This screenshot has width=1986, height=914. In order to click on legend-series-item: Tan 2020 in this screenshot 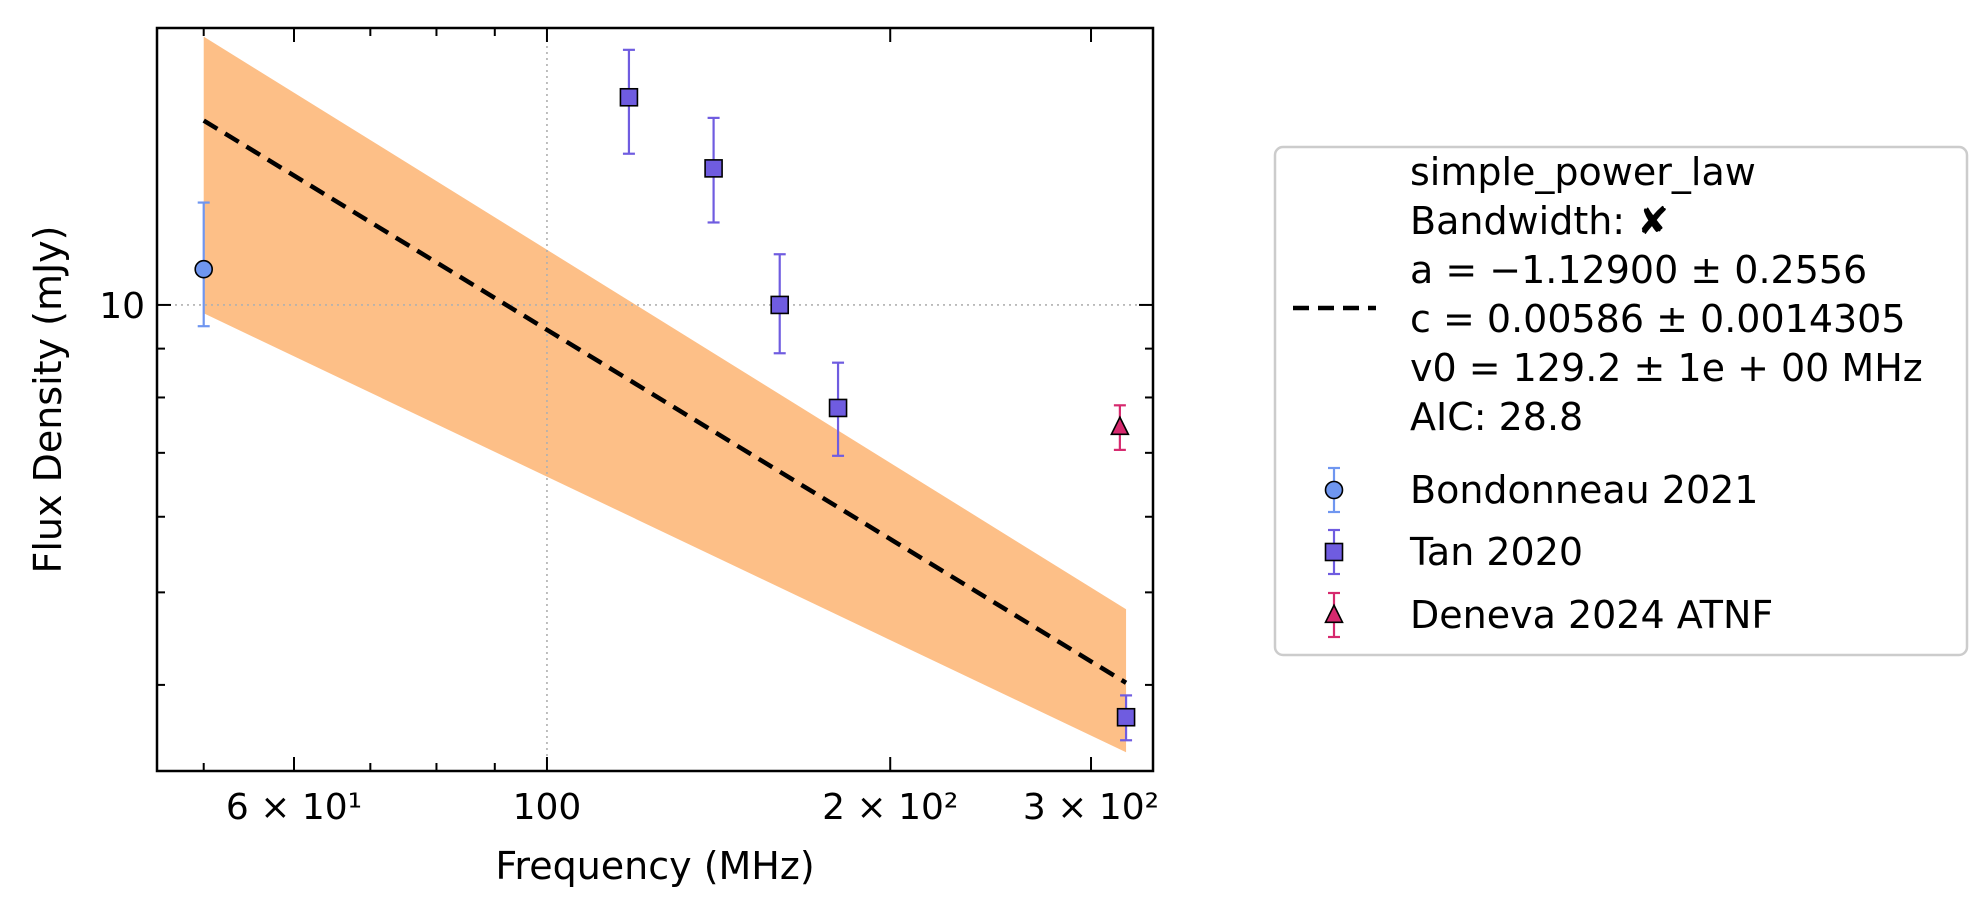, I will do `click(1453, 552)`.